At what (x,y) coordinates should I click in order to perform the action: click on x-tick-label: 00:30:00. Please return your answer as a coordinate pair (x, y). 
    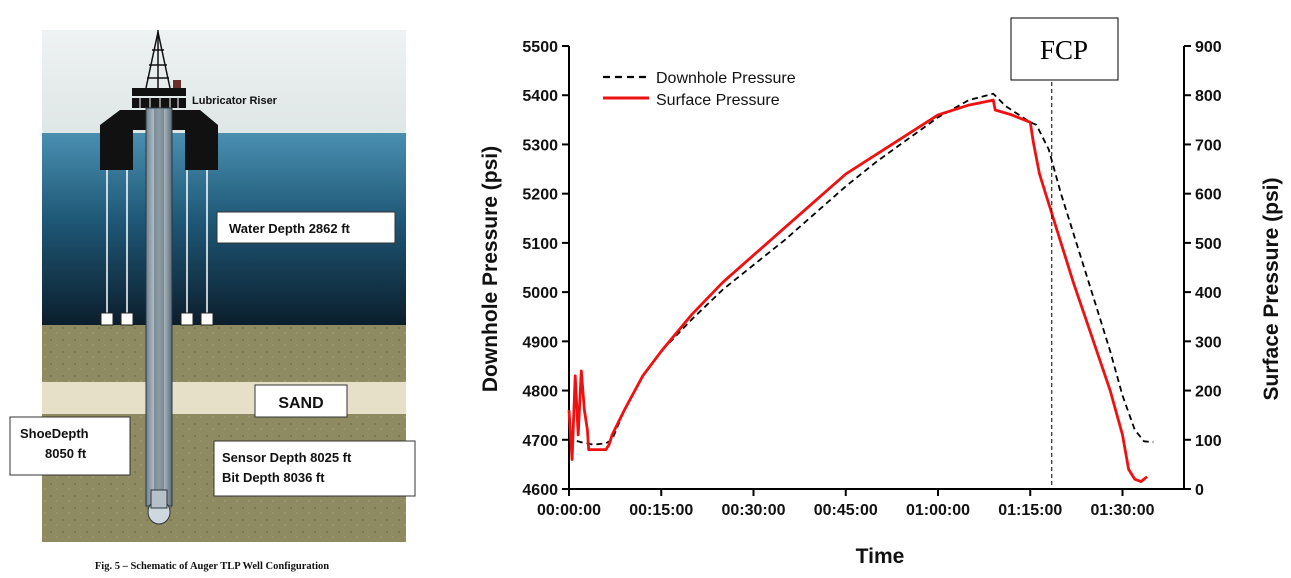
    Looking at the image, I should click on (753, 510).